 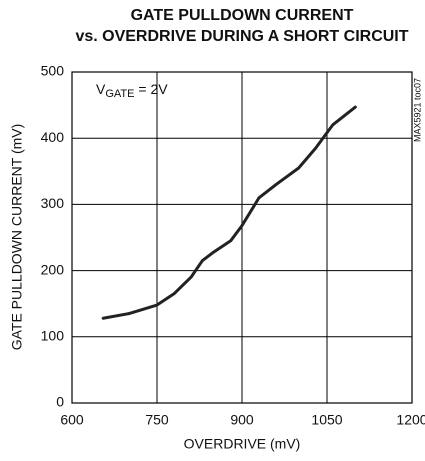 What do you see at coordinates (151, 89) in the screenshot?
I see `annotation-rest: = 2V` at bounding box center [151, 89].